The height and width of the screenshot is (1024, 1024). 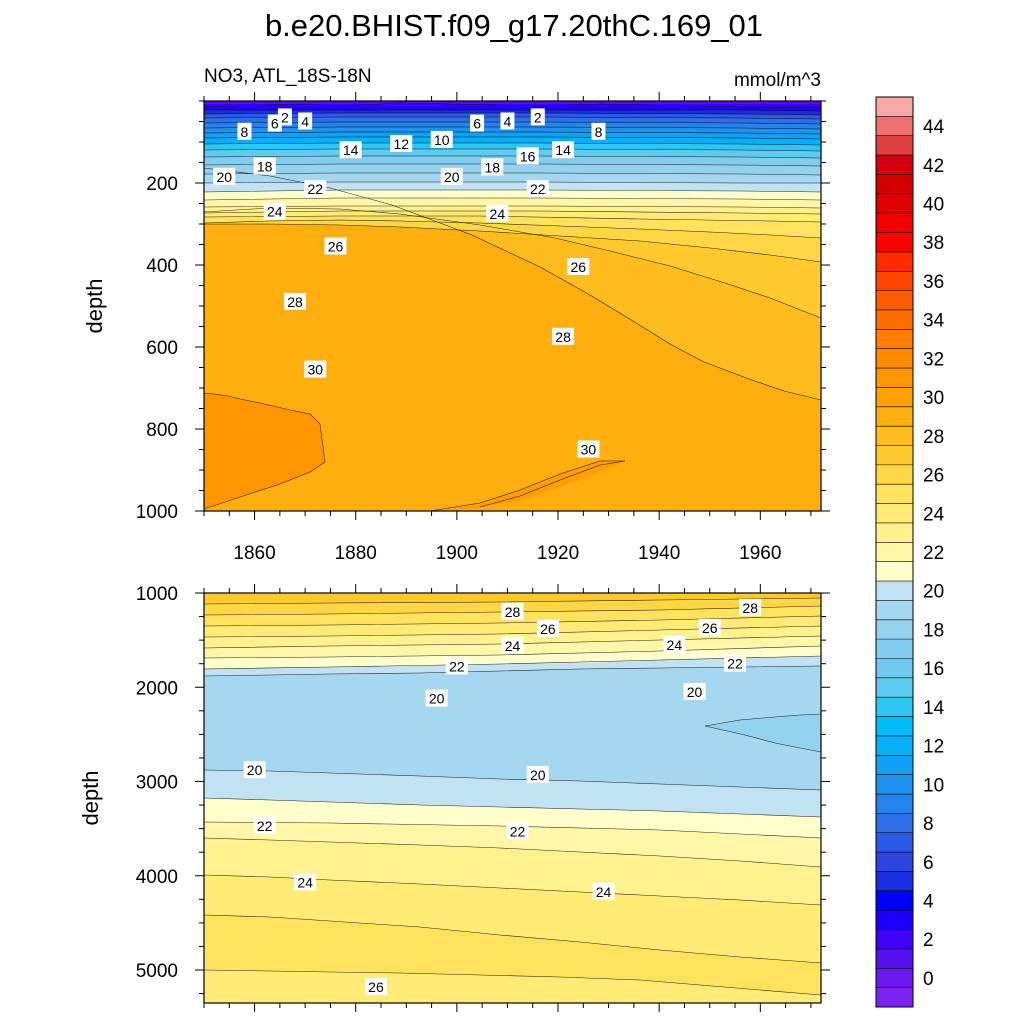 What do you see at coordinates (589, 450) in the screenshot?
I see `contour-label-text: 30` at bounding box center [589, 450].